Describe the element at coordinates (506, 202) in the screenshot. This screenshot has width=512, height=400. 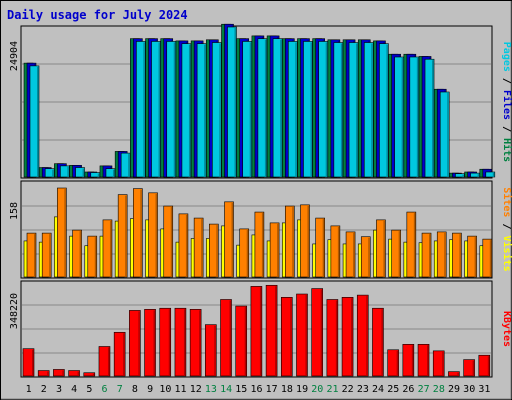
I see `legend-entry: Sites` at that location.